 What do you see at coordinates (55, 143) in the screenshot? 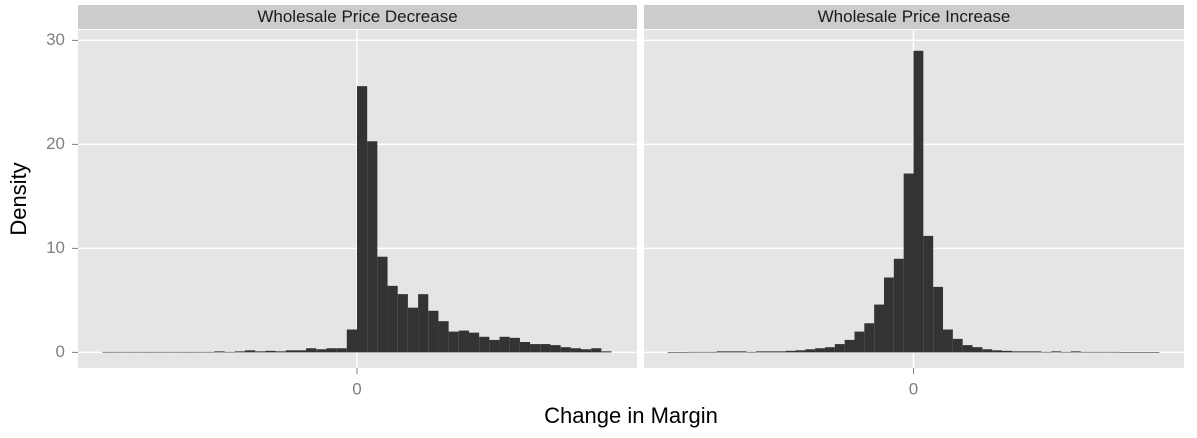
I see `y-tick-label: 20` at bounding box center [55, 143].